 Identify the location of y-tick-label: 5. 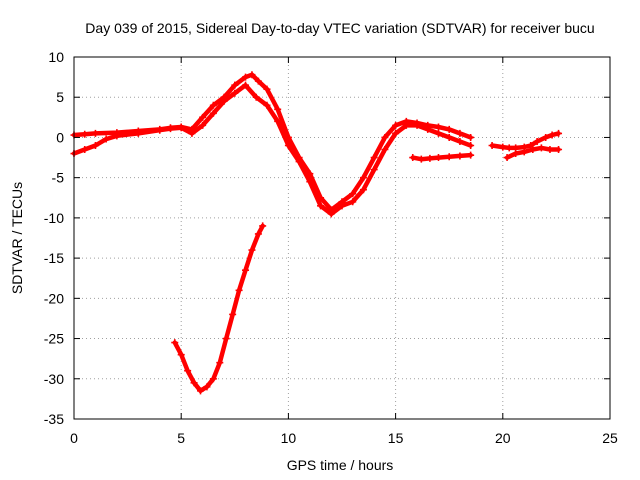
(60, 97).